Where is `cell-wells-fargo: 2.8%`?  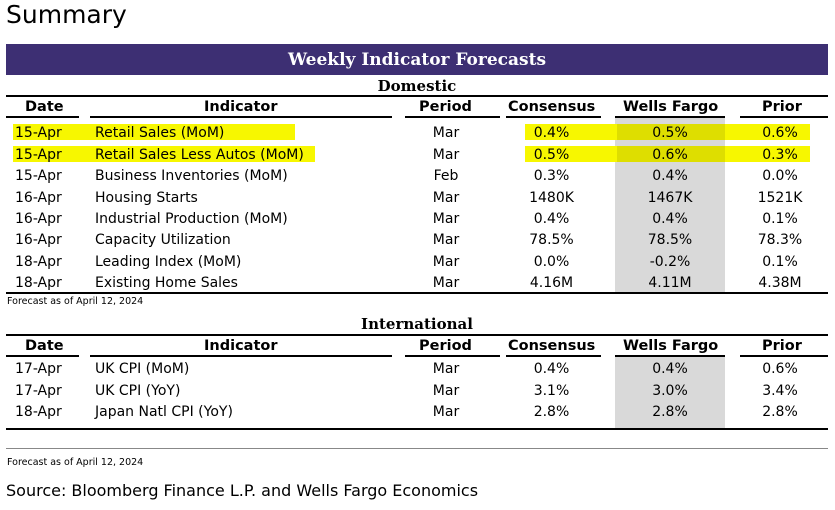 cell-wells-fargo: 2.8% is located at coordinates (670, 412).